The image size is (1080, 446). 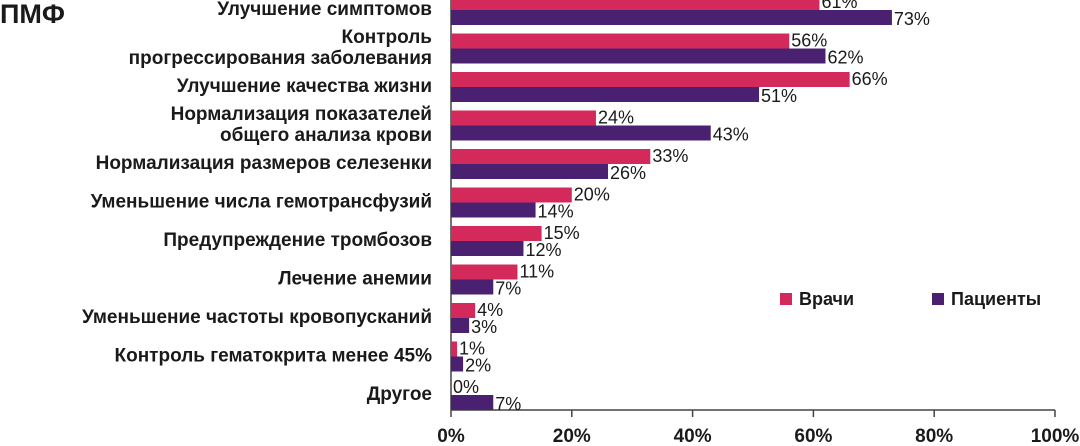 What do you see at coordinates (274, 356) in the screenshot?
I see `category-label: Контроль гематокрита менее 45%` at bounding box center [274, 356].